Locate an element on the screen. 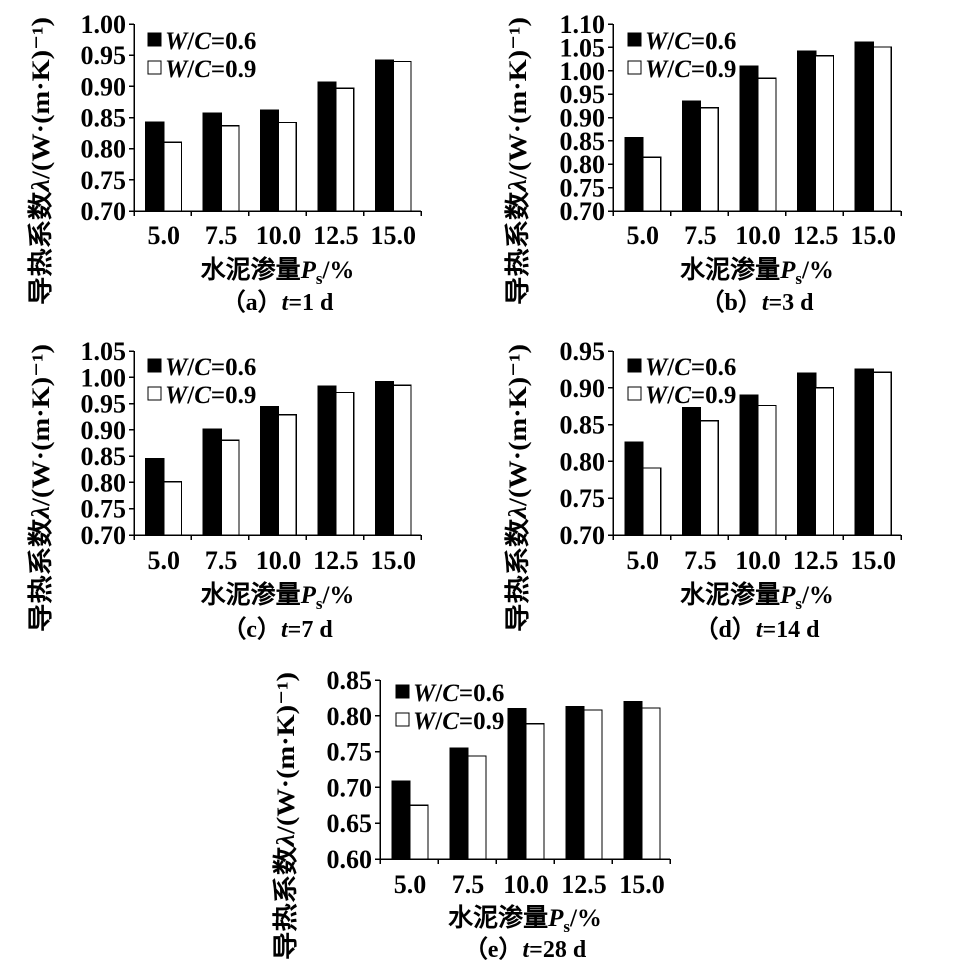 The image size is (959, 969). text-run: /(W·(m·K)⁻¹) is located at coordinates (518, 98).